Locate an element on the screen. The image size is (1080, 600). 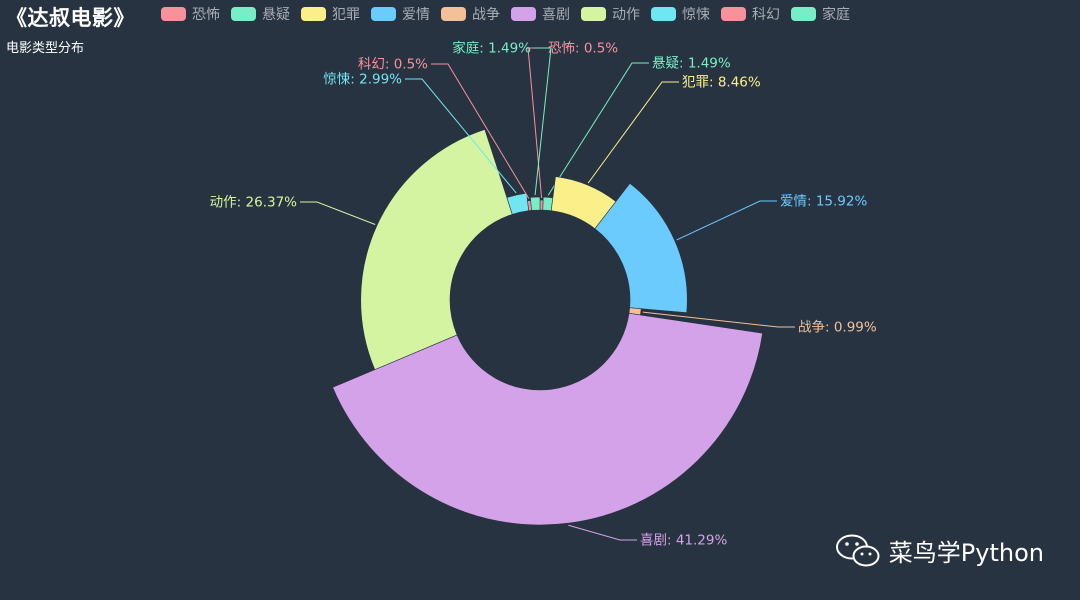
legend-item: 家庭 is located at coordinates (820, 14).